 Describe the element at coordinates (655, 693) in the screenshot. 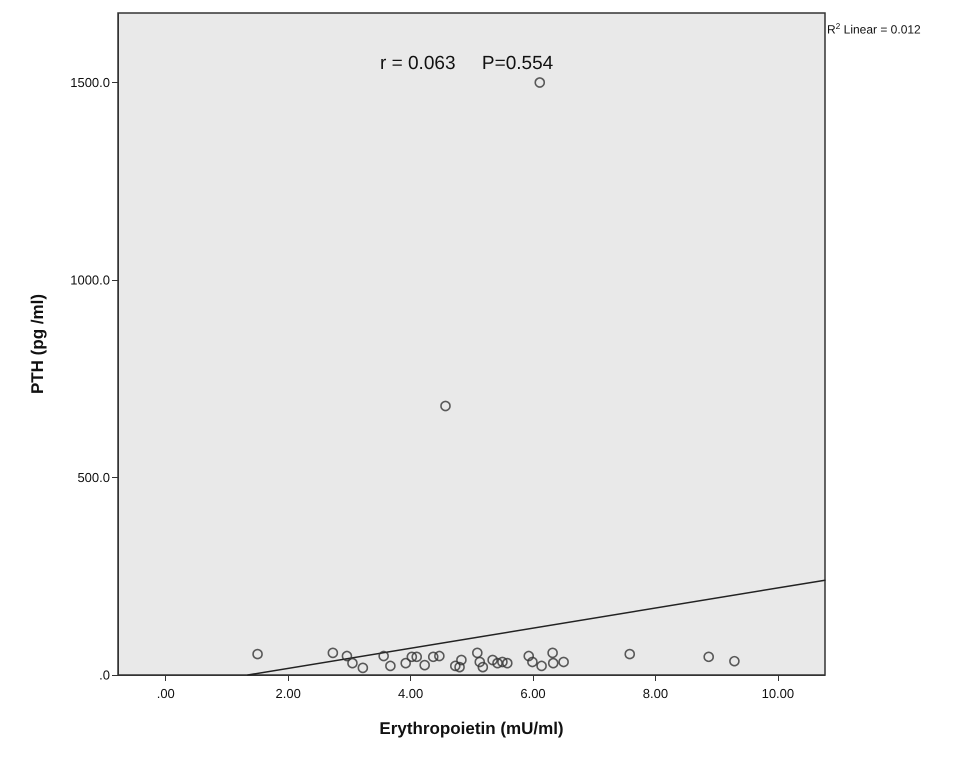

I see `x-tick-label: 8.00` at that location.